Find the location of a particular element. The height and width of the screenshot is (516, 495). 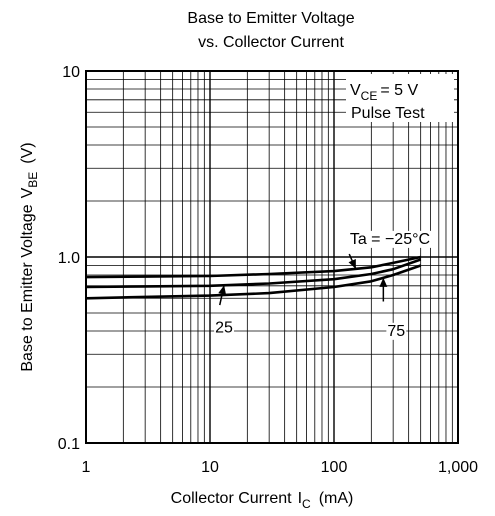

annotation-label: 75 is located at coordinates (396, 331).